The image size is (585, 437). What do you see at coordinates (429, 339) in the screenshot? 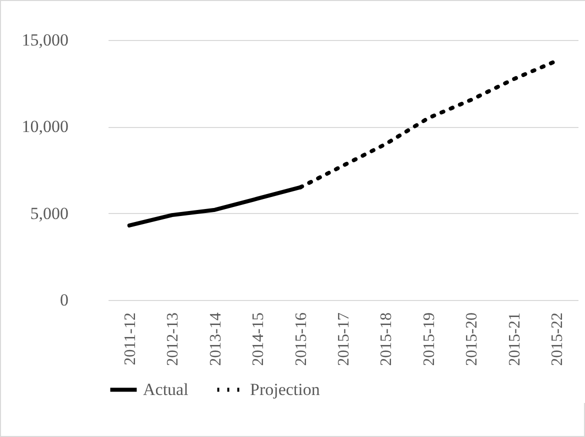
I see `x-tick-label: 2015-19` at bounding box center [429, 339].